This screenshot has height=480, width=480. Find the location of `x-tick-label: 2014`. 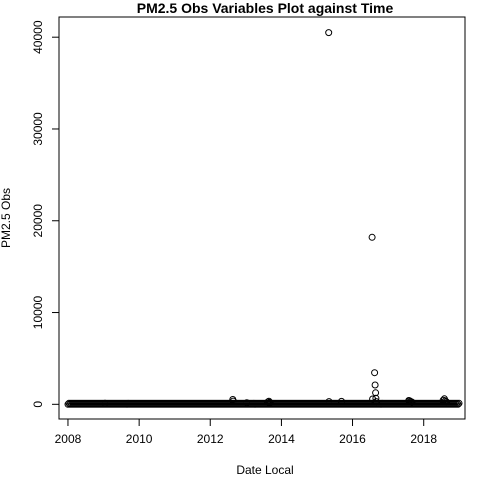

x-tick-label: 2014 is located at coordinates (281, 439).